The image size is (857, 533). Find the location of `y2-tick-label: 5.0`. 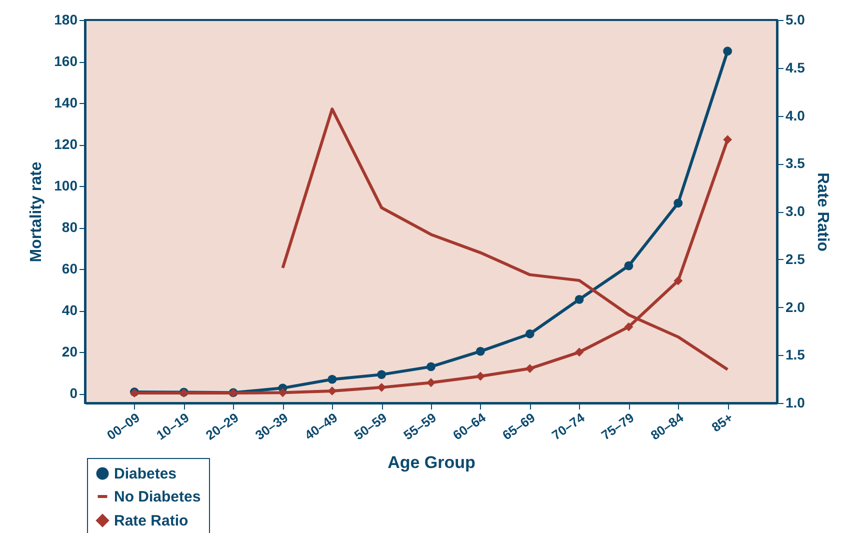

y2-tick-label: 5.0 is located at coordinates (796, 20).